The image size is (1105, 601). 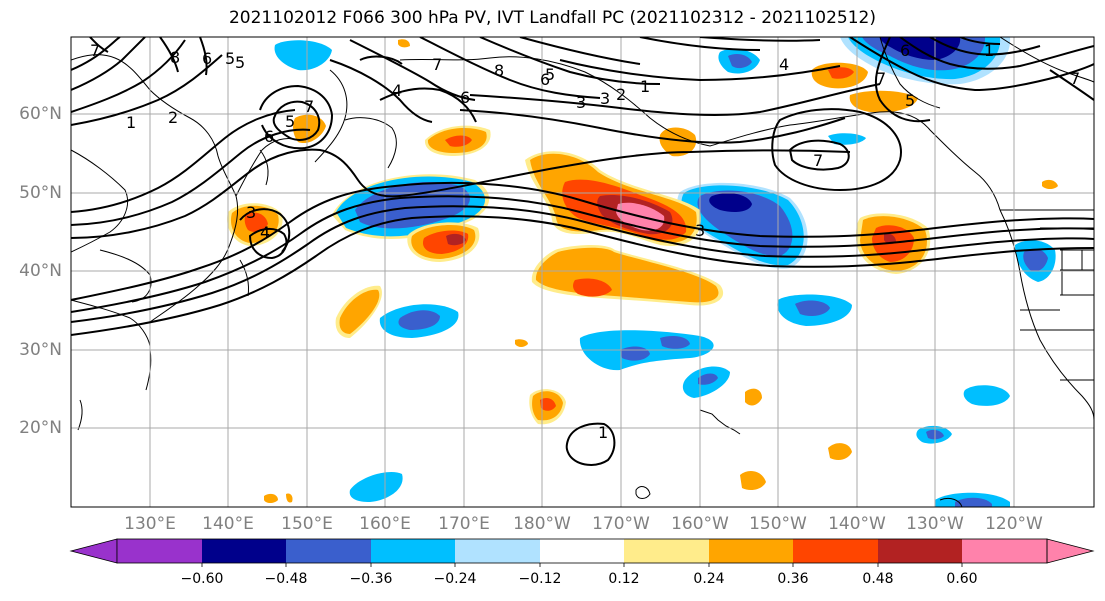 I want to click on colorbar-extend-right, so click(x=1070, y=551).